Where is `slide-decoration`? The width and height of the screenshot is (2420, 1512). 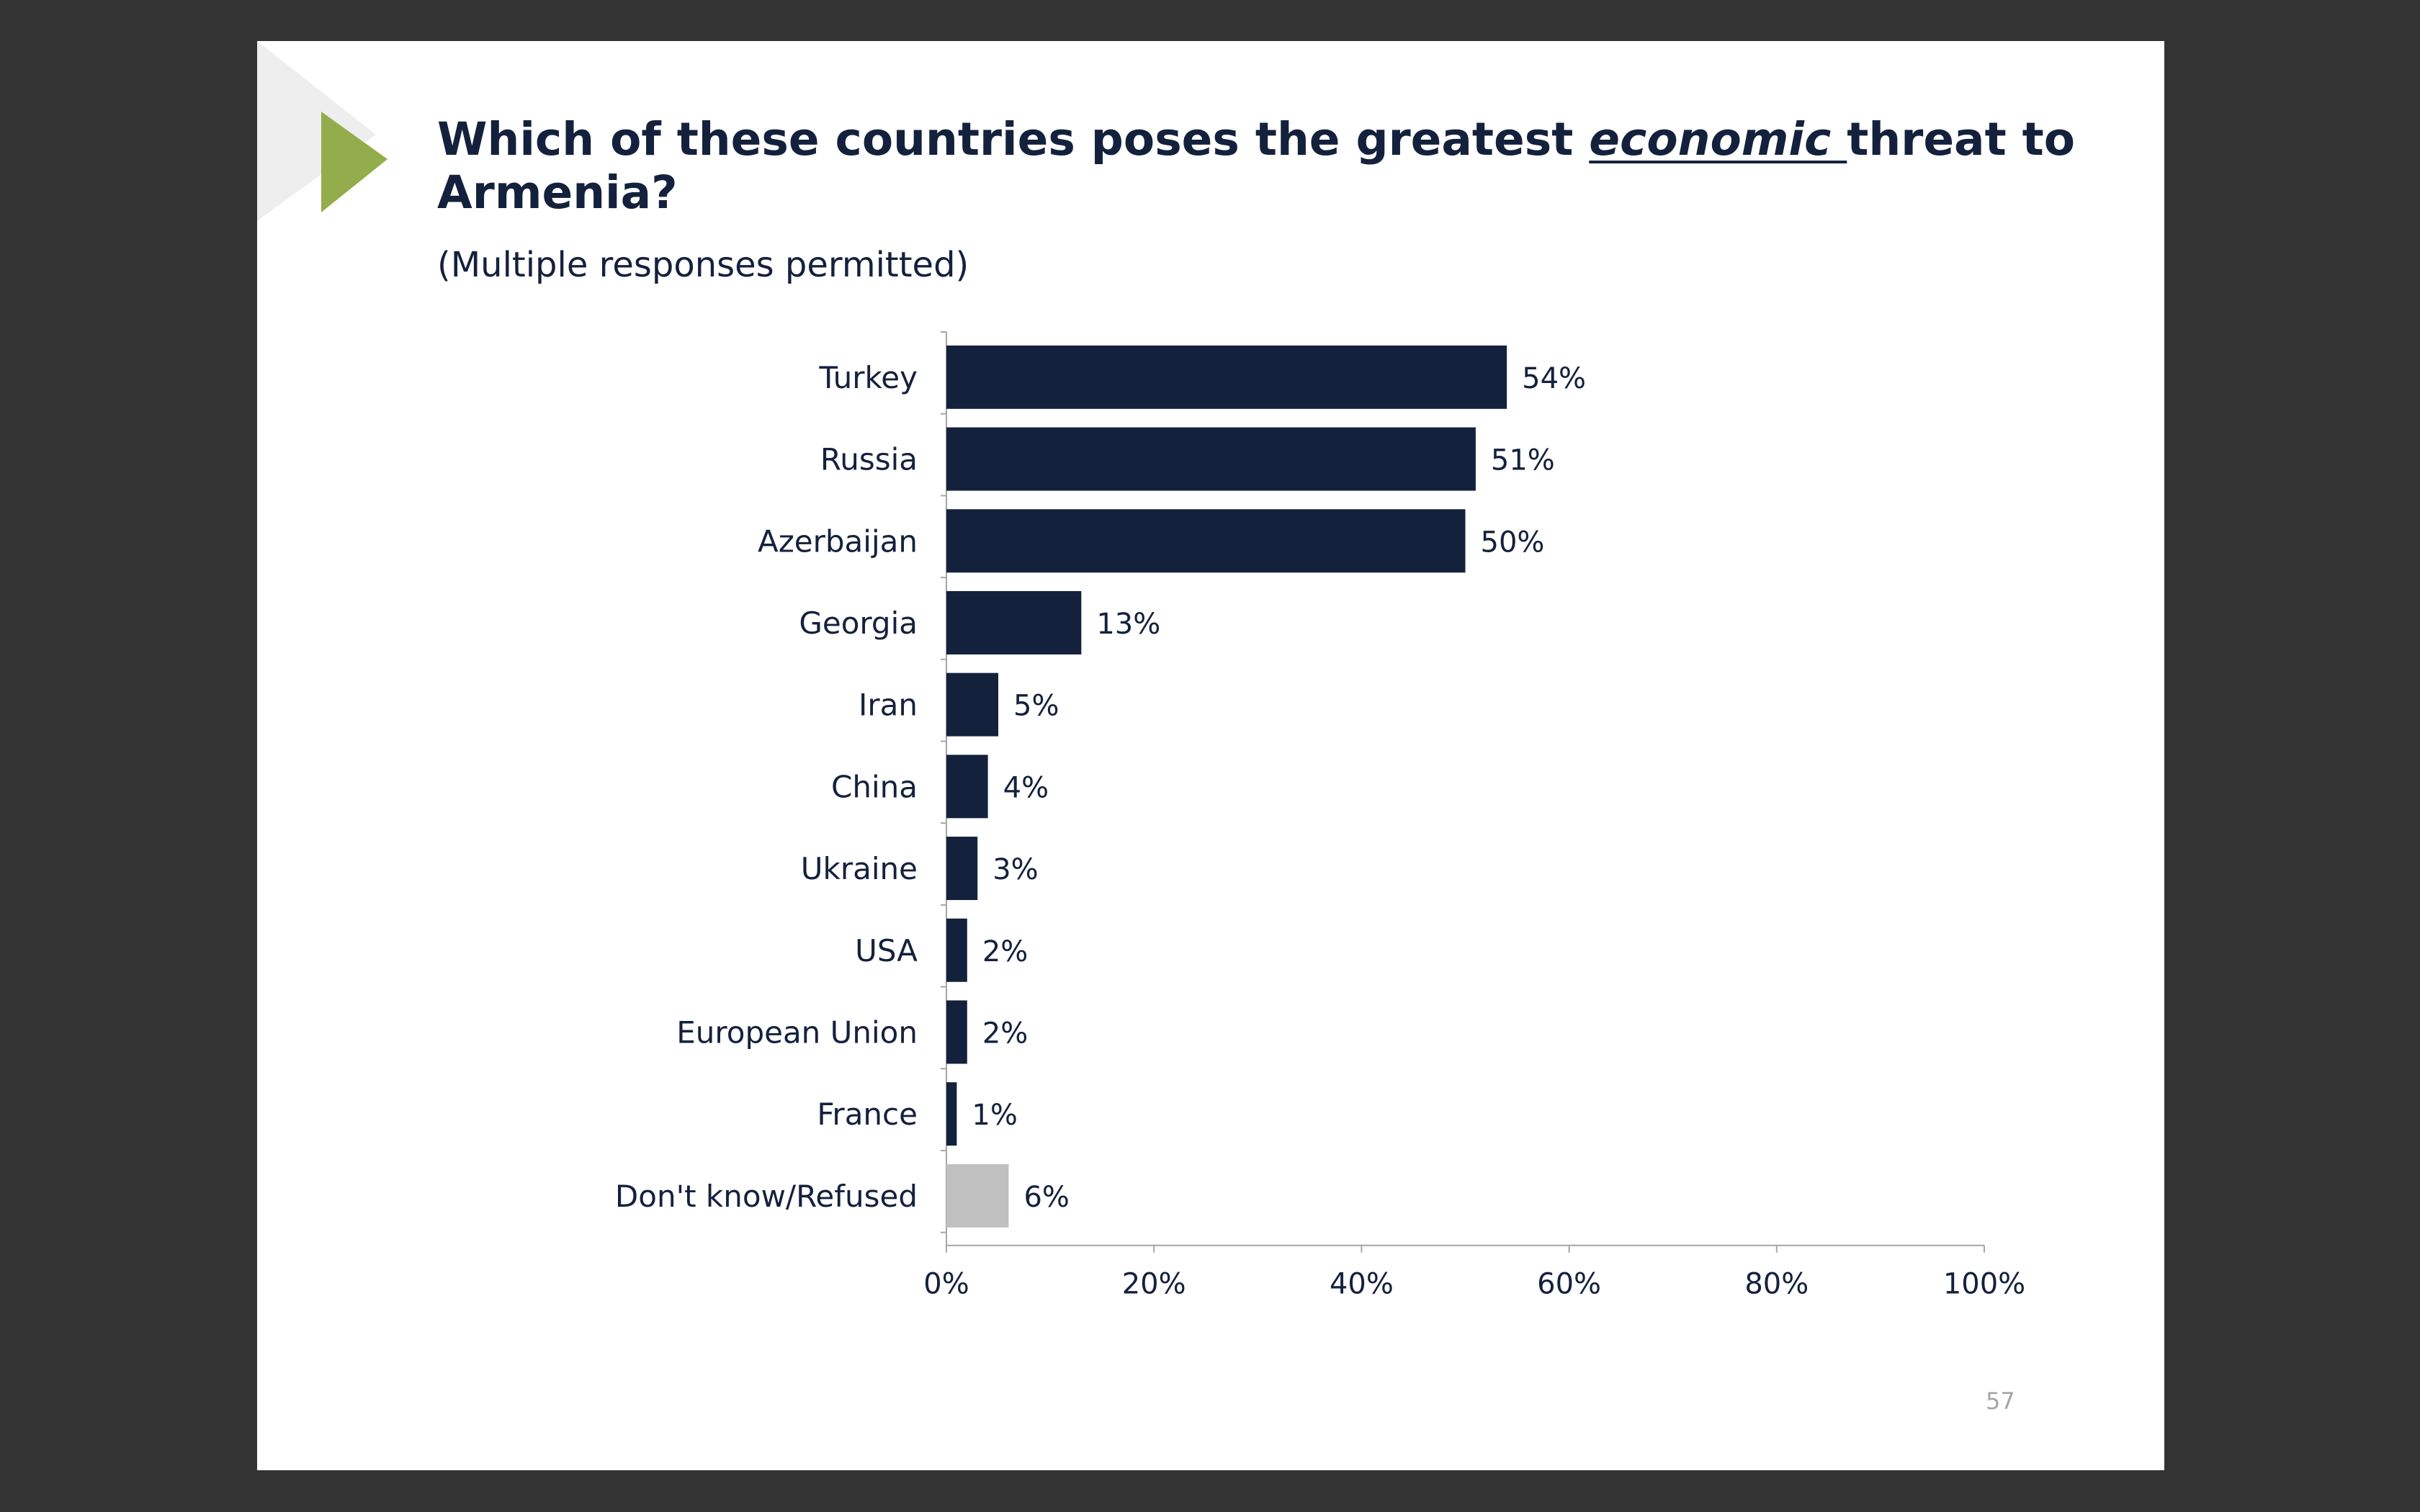
slide-decoration is located at coordinates (322, 131).